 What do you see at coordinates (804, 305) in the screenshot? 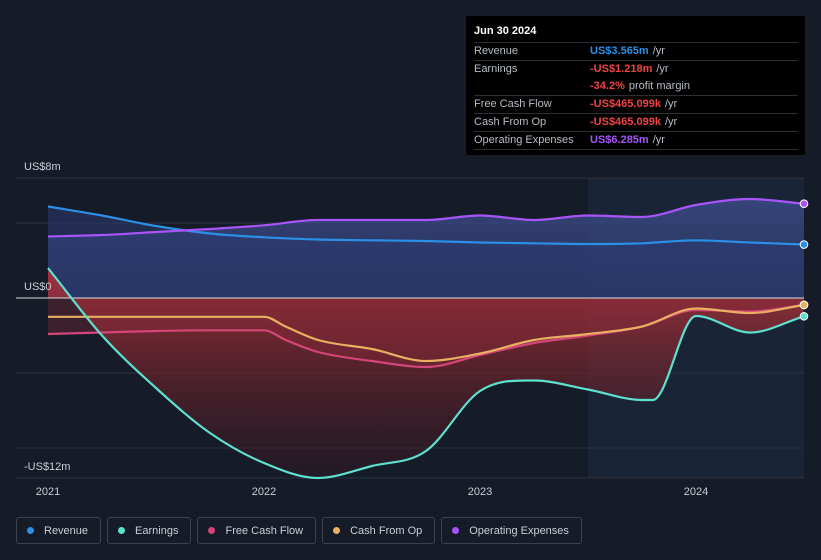
I see `cfo-end-dot` at bounding box center [804, 305].